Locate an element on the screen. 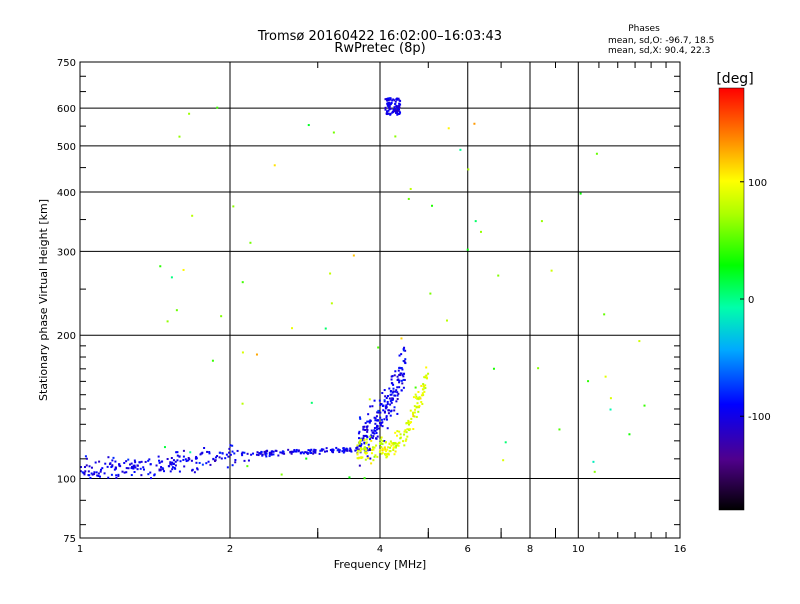 The height and width of the screenshot is (604, 800). y-tick-label: 600 is located at coordinates (66, 109).